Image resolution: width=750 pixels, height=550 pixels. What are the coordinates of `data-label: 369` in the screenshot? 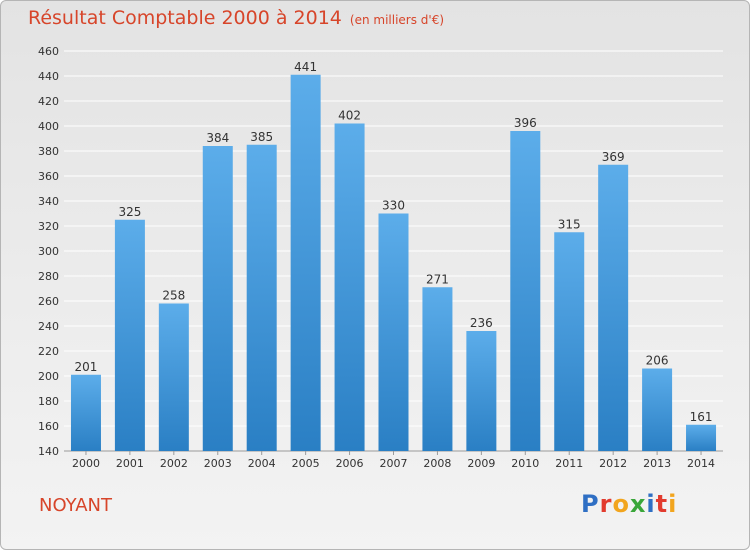 It's located at (613, 157).